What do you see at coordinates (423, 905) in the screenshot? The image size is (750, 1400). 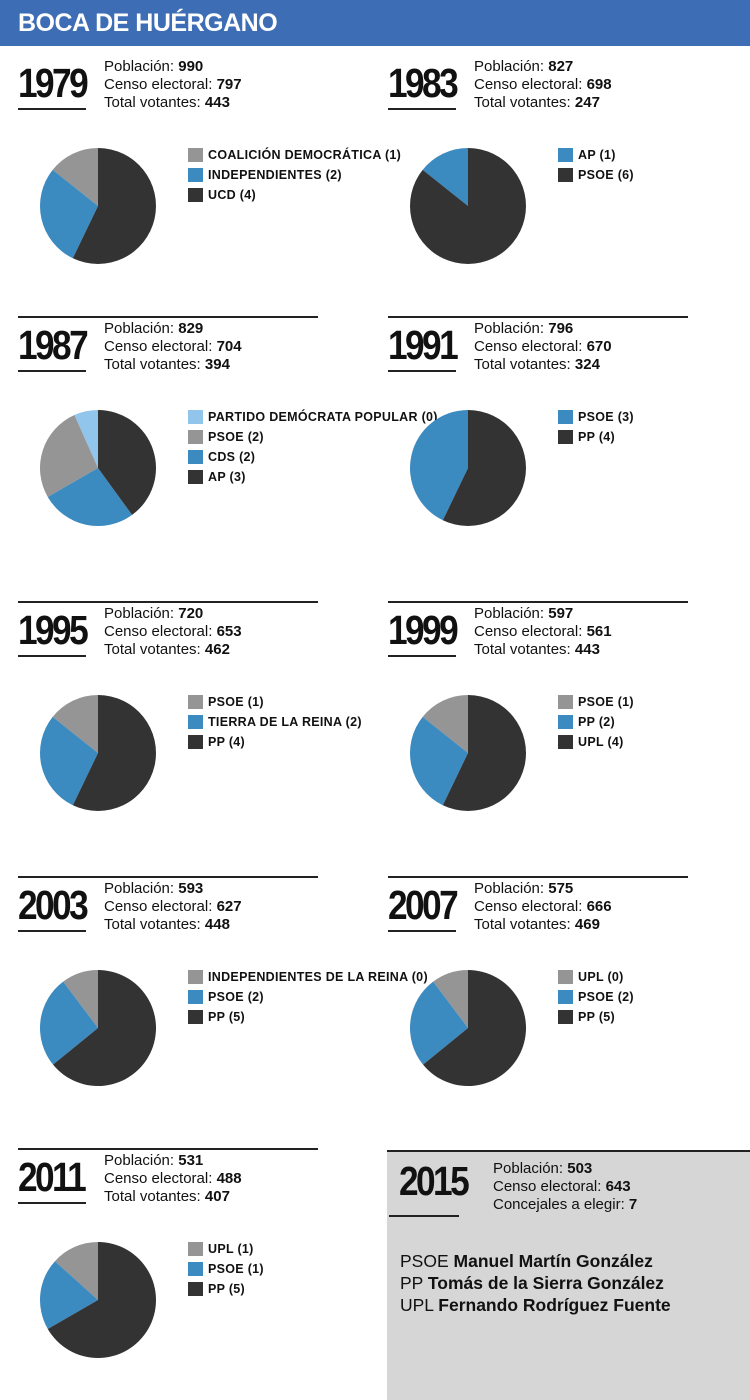 I see `year-label: 2007` at bounding box center [423, 905].